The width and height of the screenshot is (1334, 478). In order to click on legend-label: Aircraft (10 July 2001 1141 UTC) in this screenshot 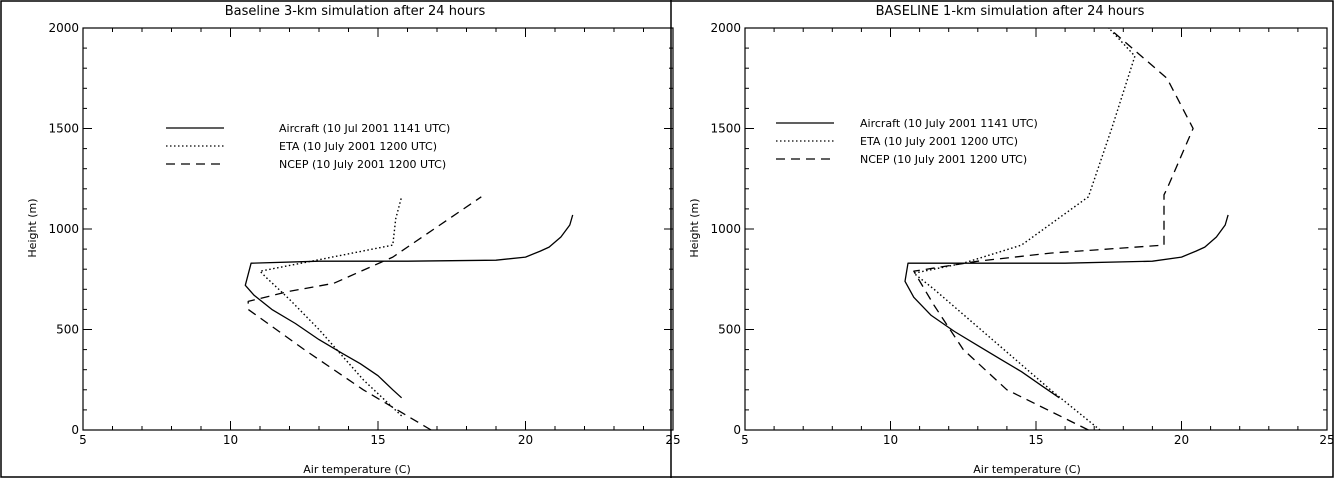, I will do `click(949, 123)`.